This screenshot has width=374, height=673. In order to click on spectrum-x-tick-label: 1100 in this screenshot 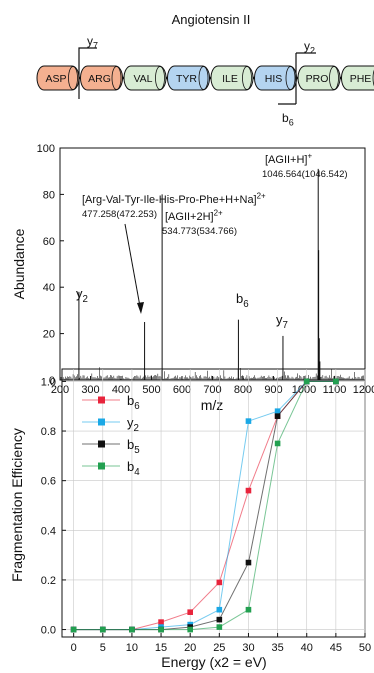, I will do `click(335, 390)`.